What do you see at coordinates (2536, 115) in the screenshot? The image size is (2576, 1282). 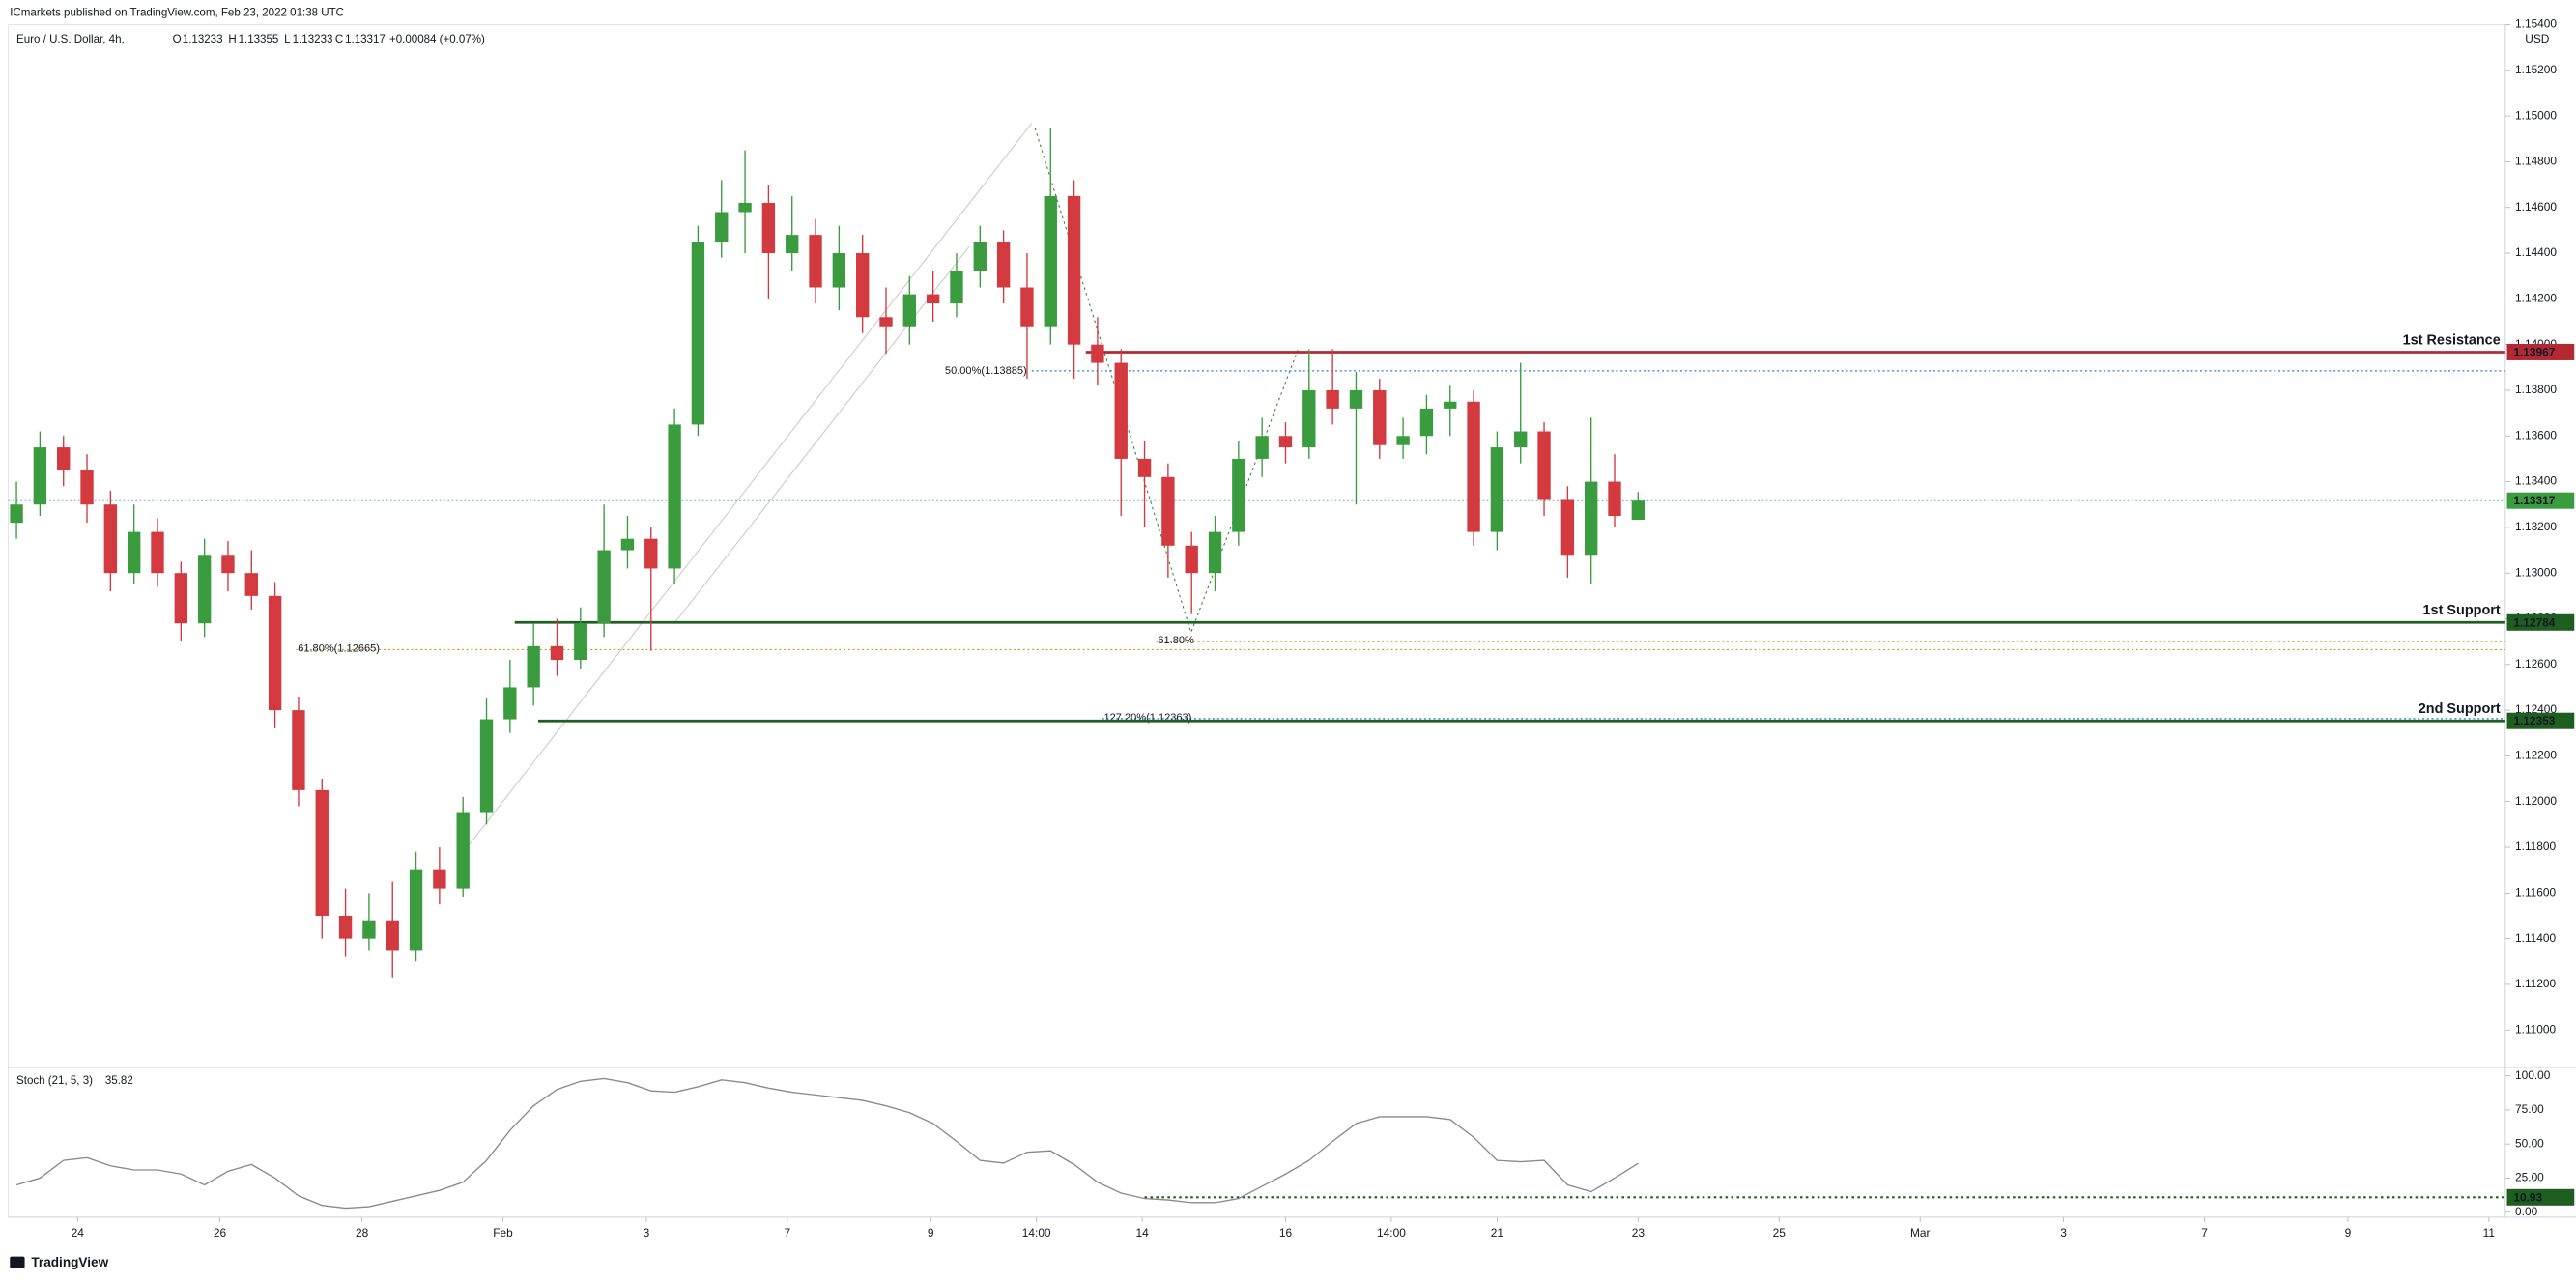 I see `y-tick-label: 1.15000` at bounding box center [2536, 115].